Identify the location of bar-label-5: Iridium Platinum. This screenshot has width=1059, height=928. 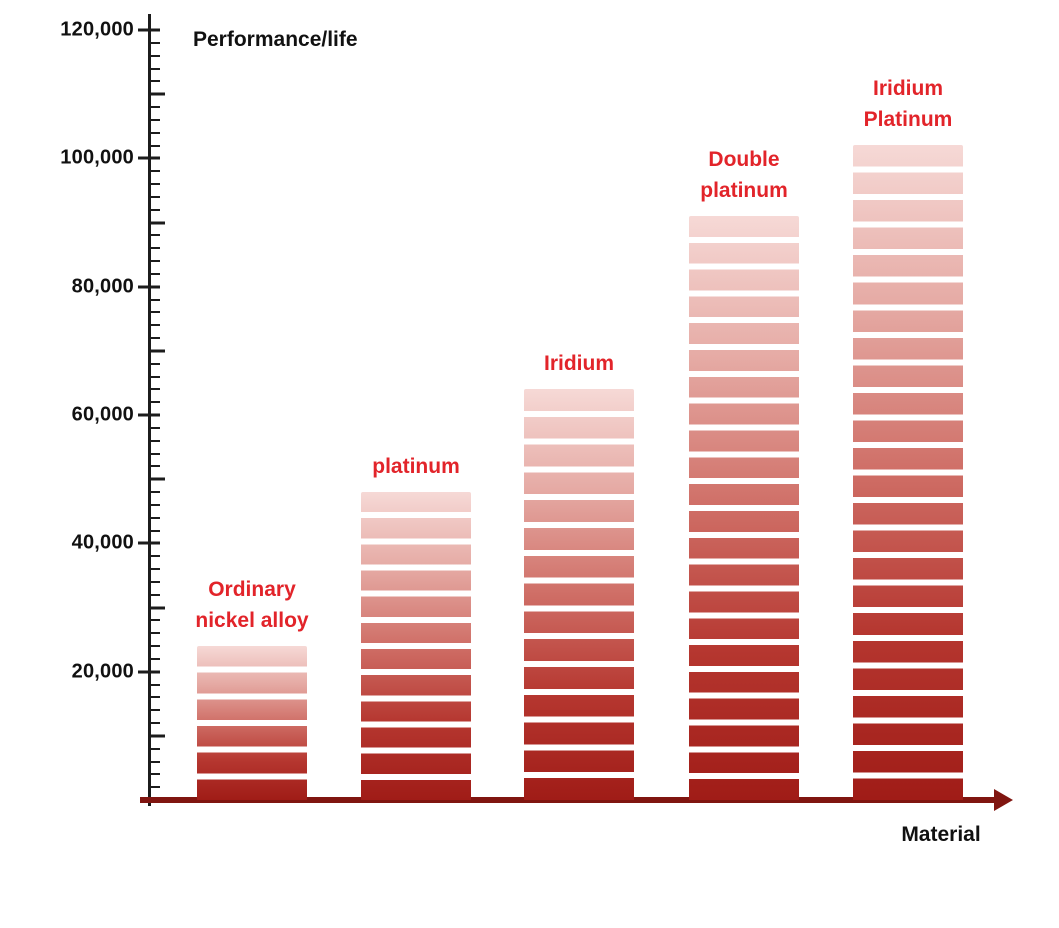
(908, 104).